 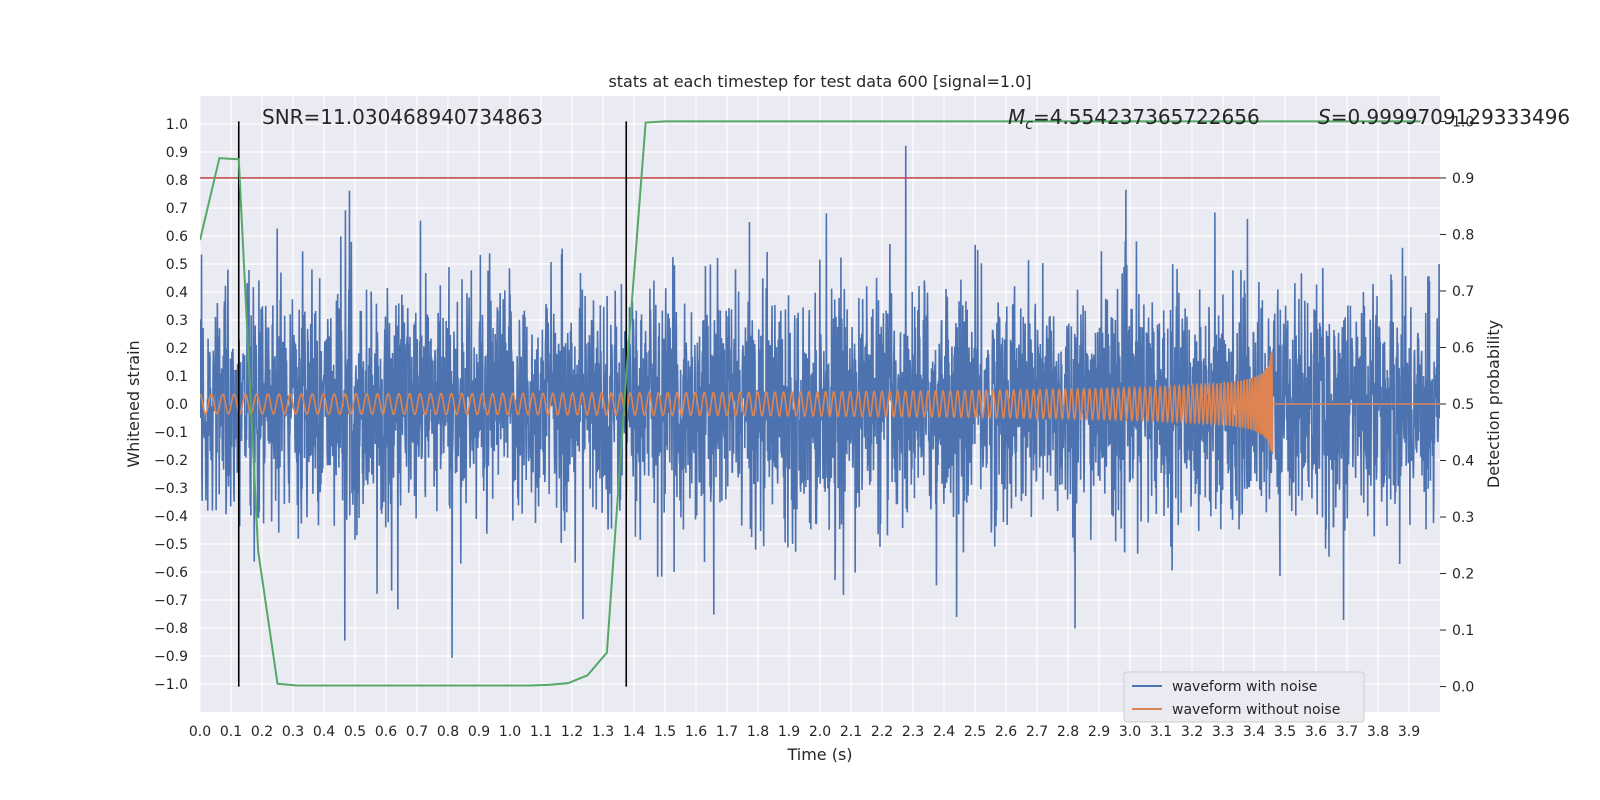 I want to click on x-tick-label: 1.8, so click(x=758, y=732).